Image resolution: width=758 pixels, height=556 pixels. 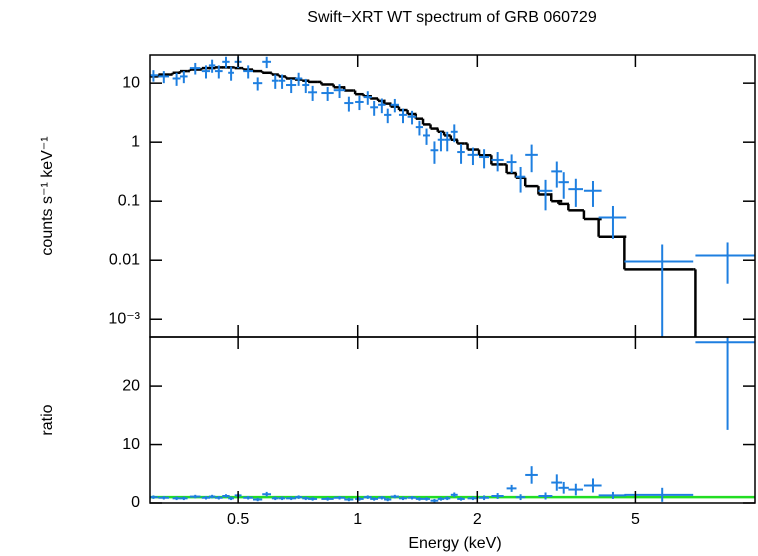 I want to click on y-tick-label: 10⁻³, so click(x=124, y=318).